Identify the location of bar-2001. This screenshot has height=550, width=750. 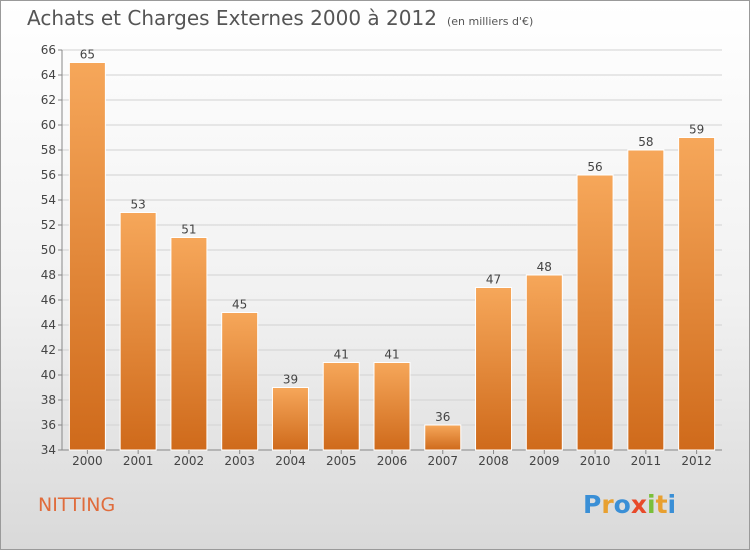
(138, 331).